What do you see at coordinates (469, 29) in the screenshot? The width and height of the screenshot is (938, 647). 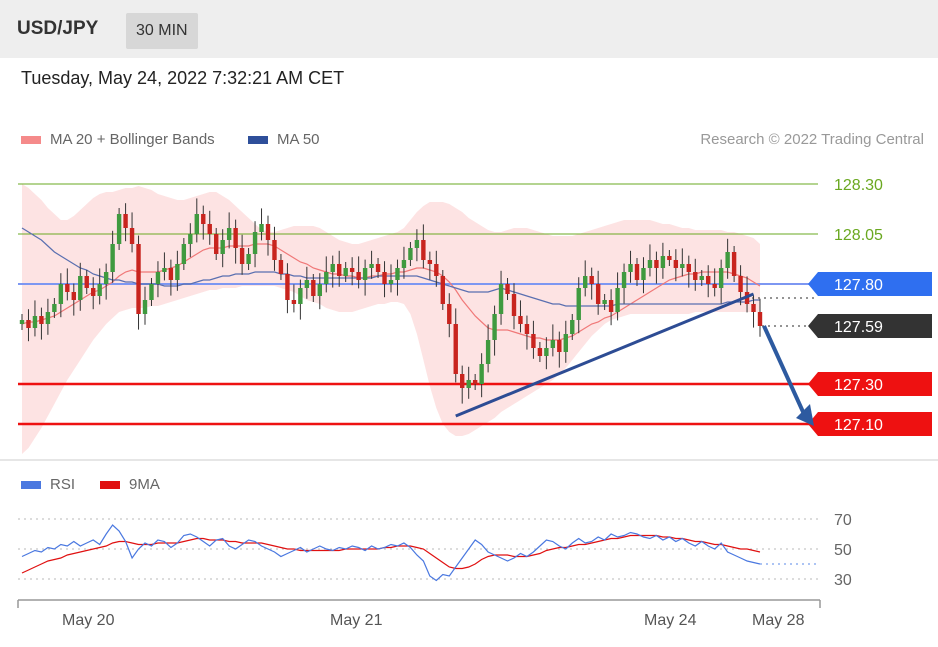 I see `header-bar: USD/JPY 30 MIN` at bounding box center [469, 29].